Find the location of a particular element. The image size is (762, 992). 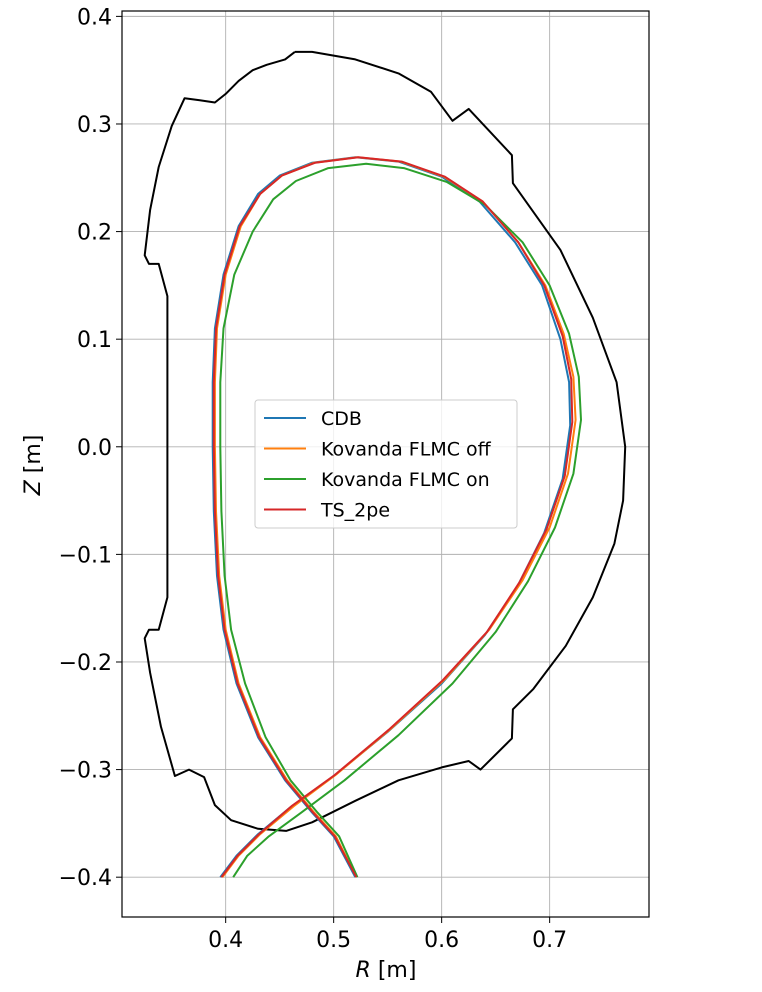

x-axis-label: R [m] is located at coordinates (386, 970).